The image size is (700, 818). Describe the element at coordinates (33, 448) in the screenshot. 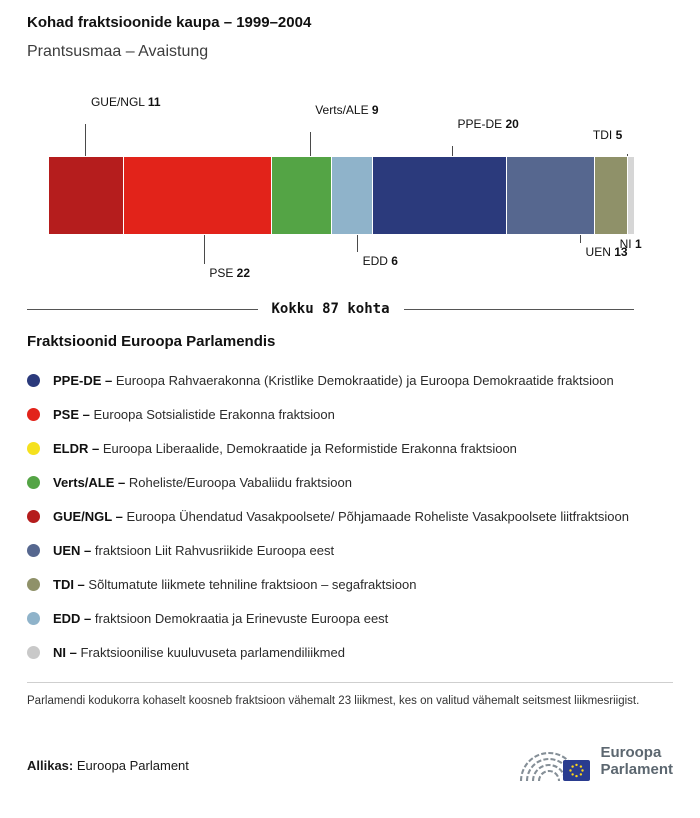

I see `legend-dot-eldr` at that location.